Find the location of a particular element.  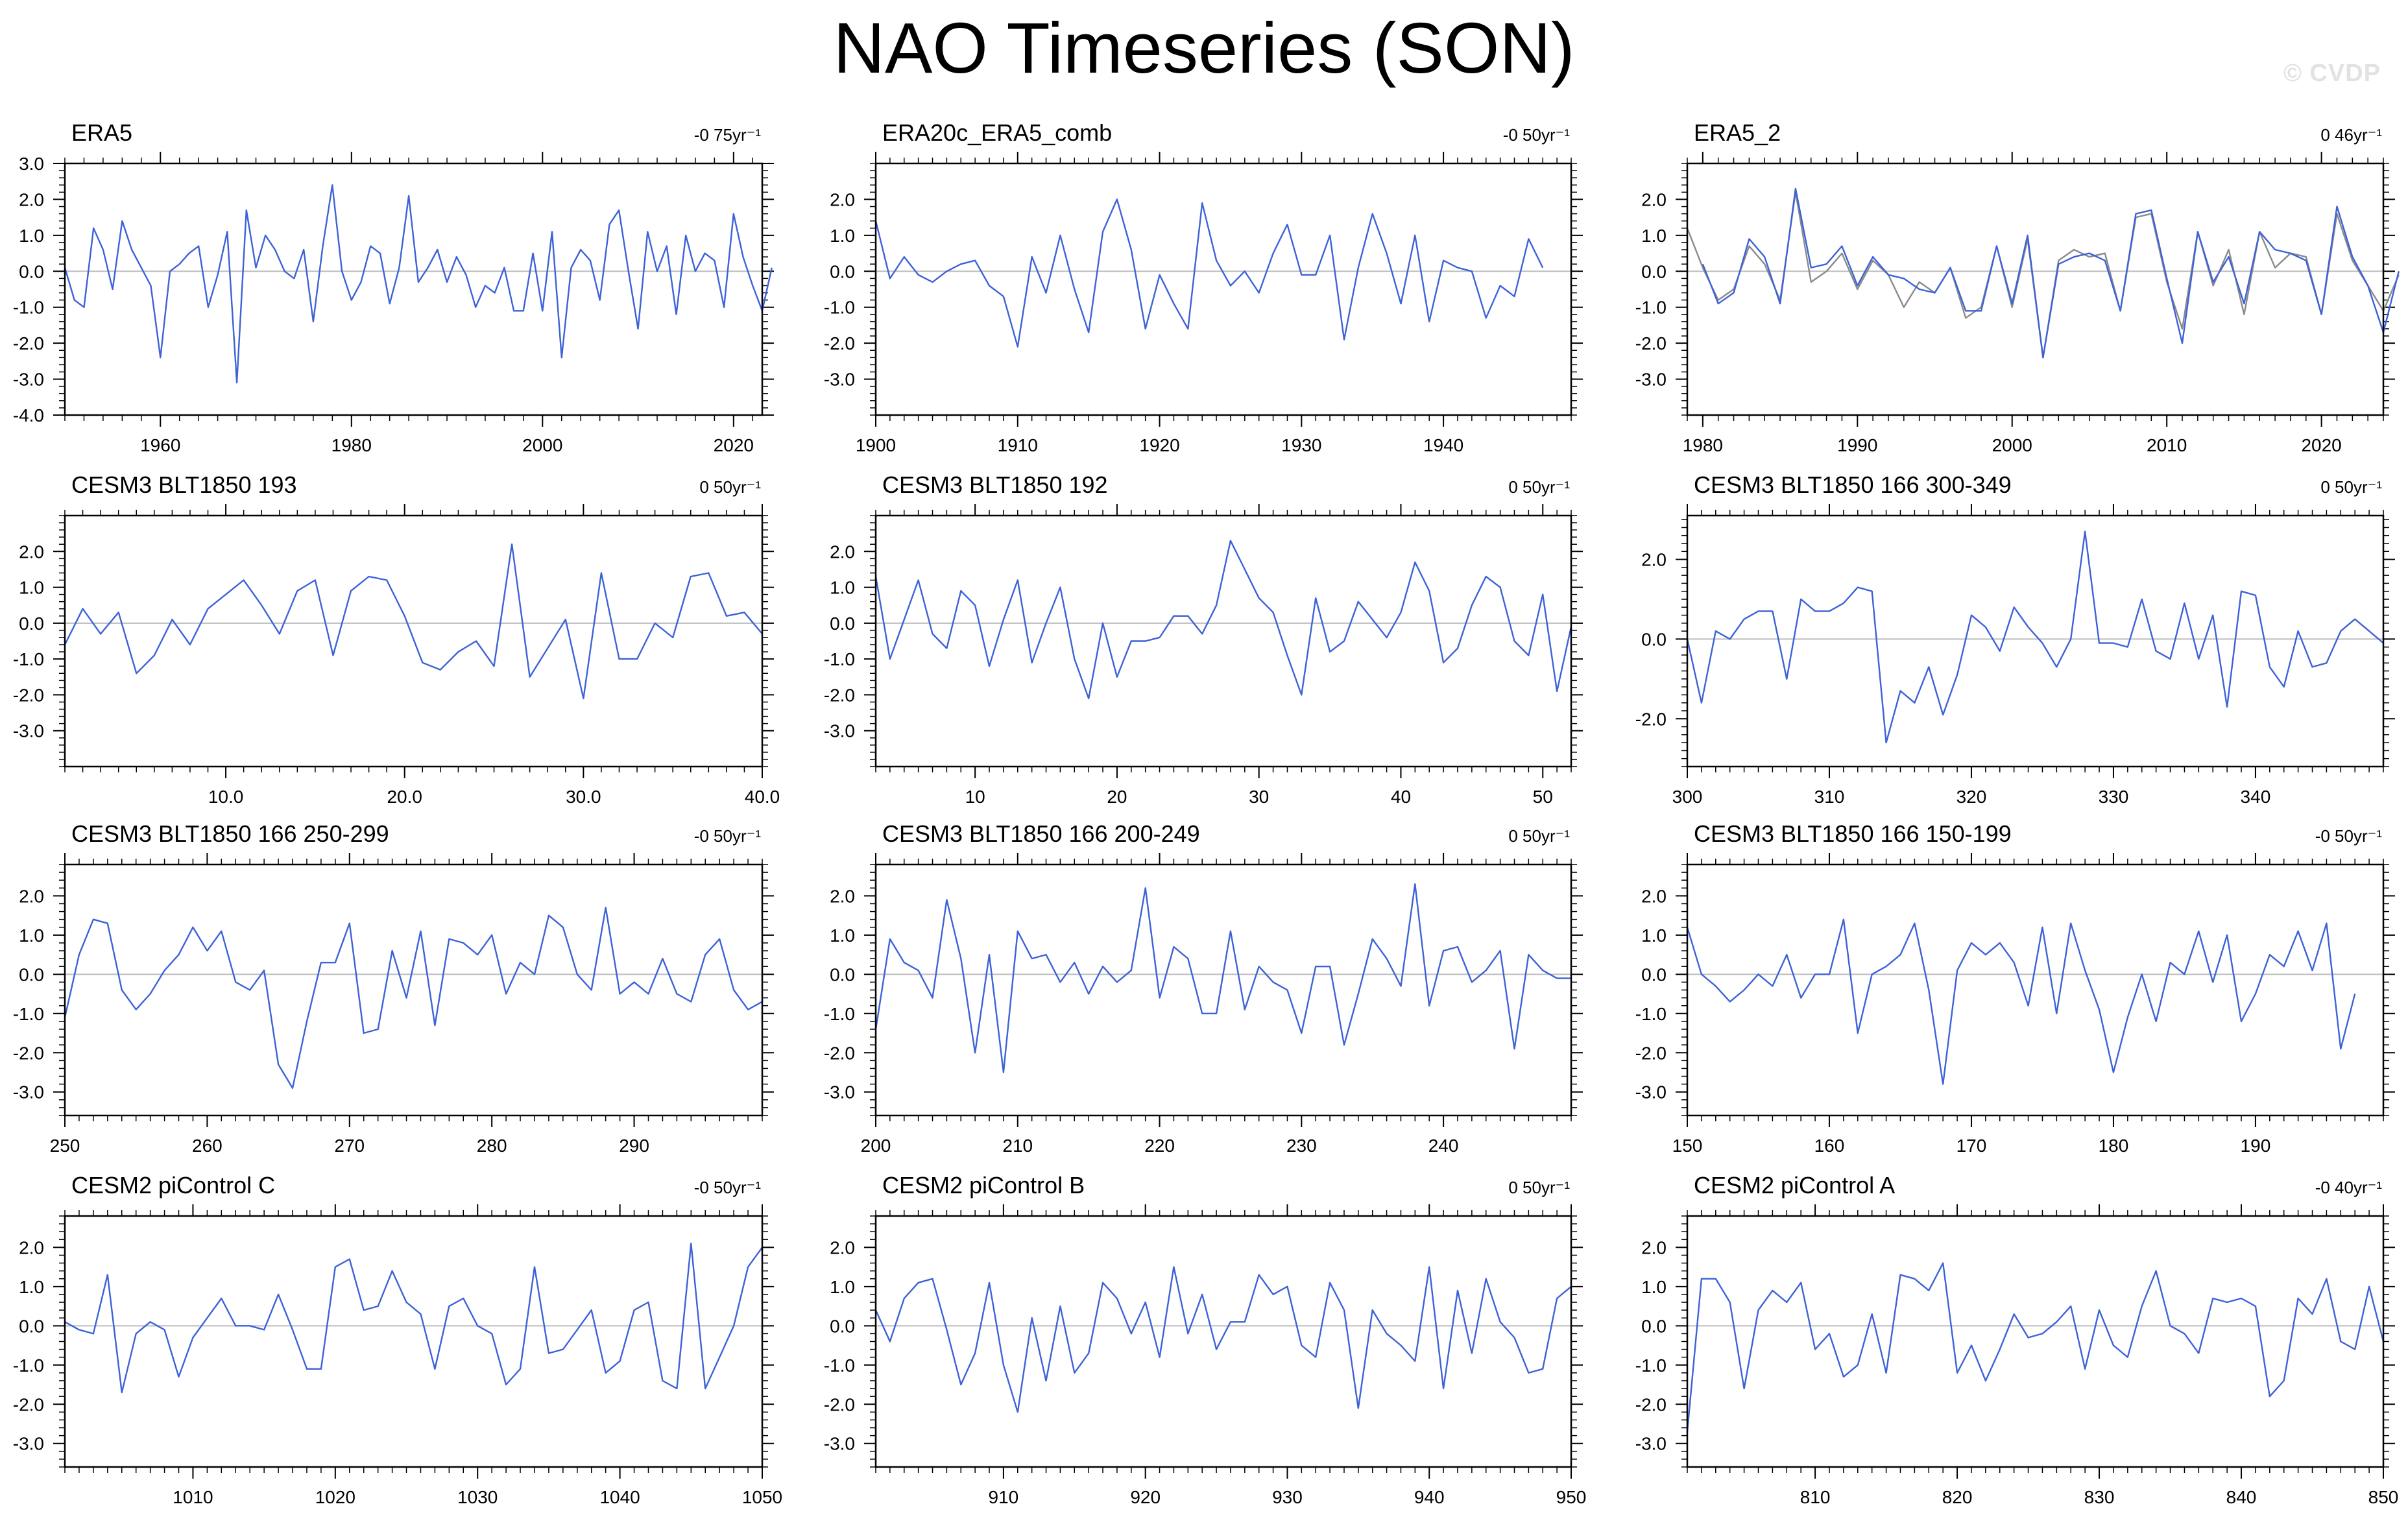

x-tick-label: 1910 is located at coordinates (1018, 445).